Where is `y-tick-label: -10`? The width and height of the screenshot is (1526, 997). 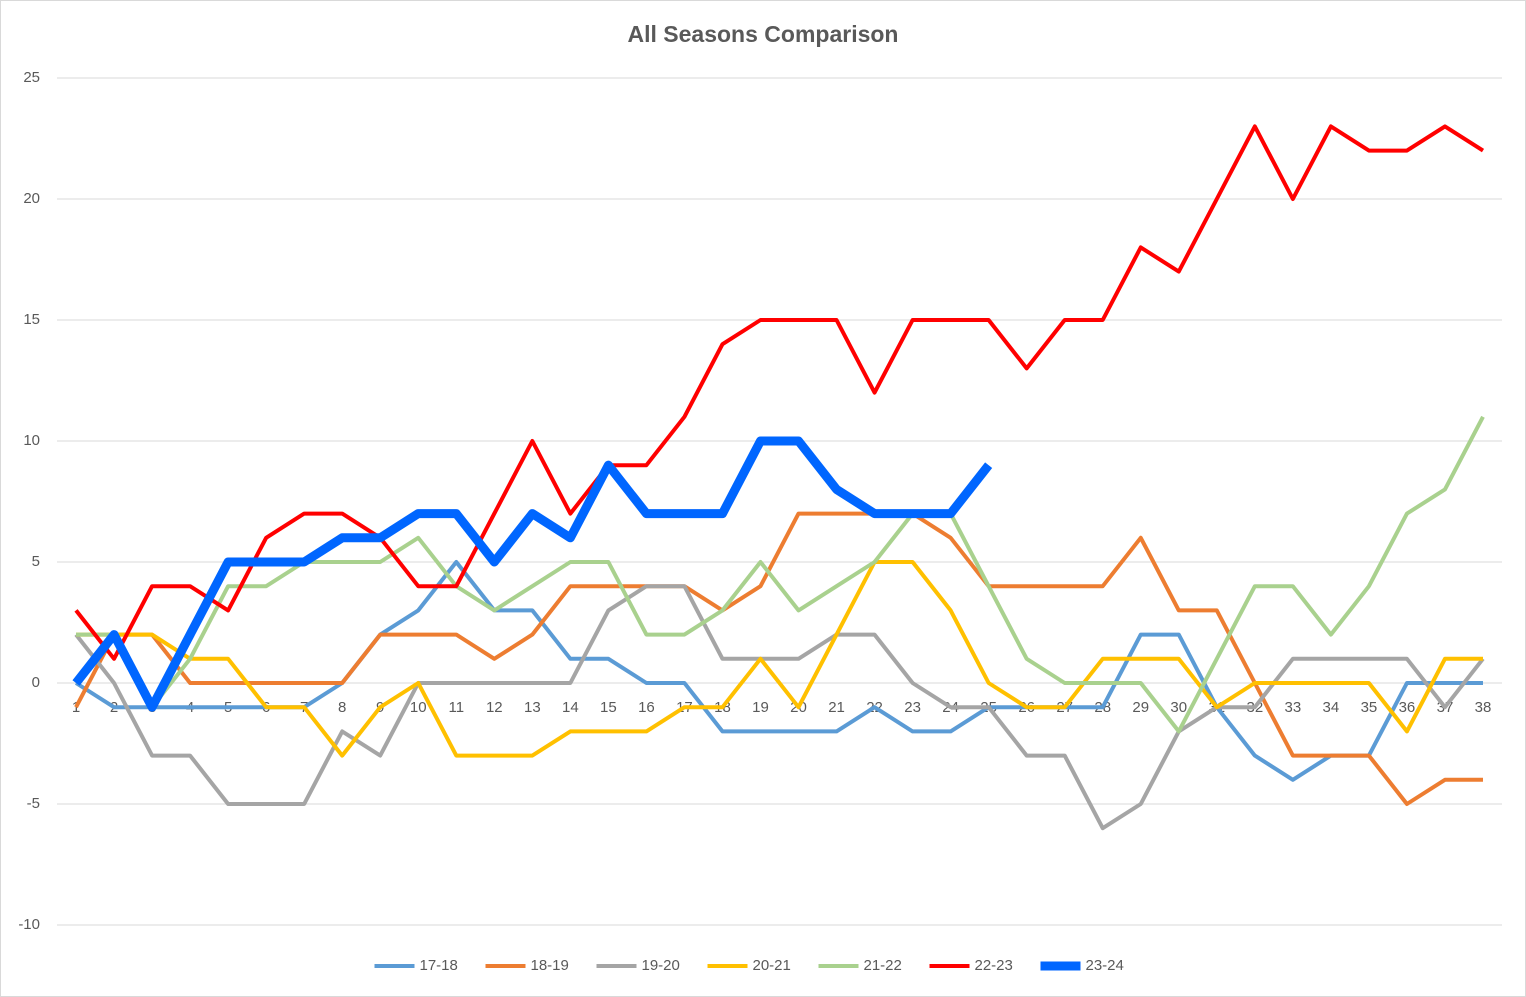 y-tick-label: -10 is located at coordinates (29, 924).